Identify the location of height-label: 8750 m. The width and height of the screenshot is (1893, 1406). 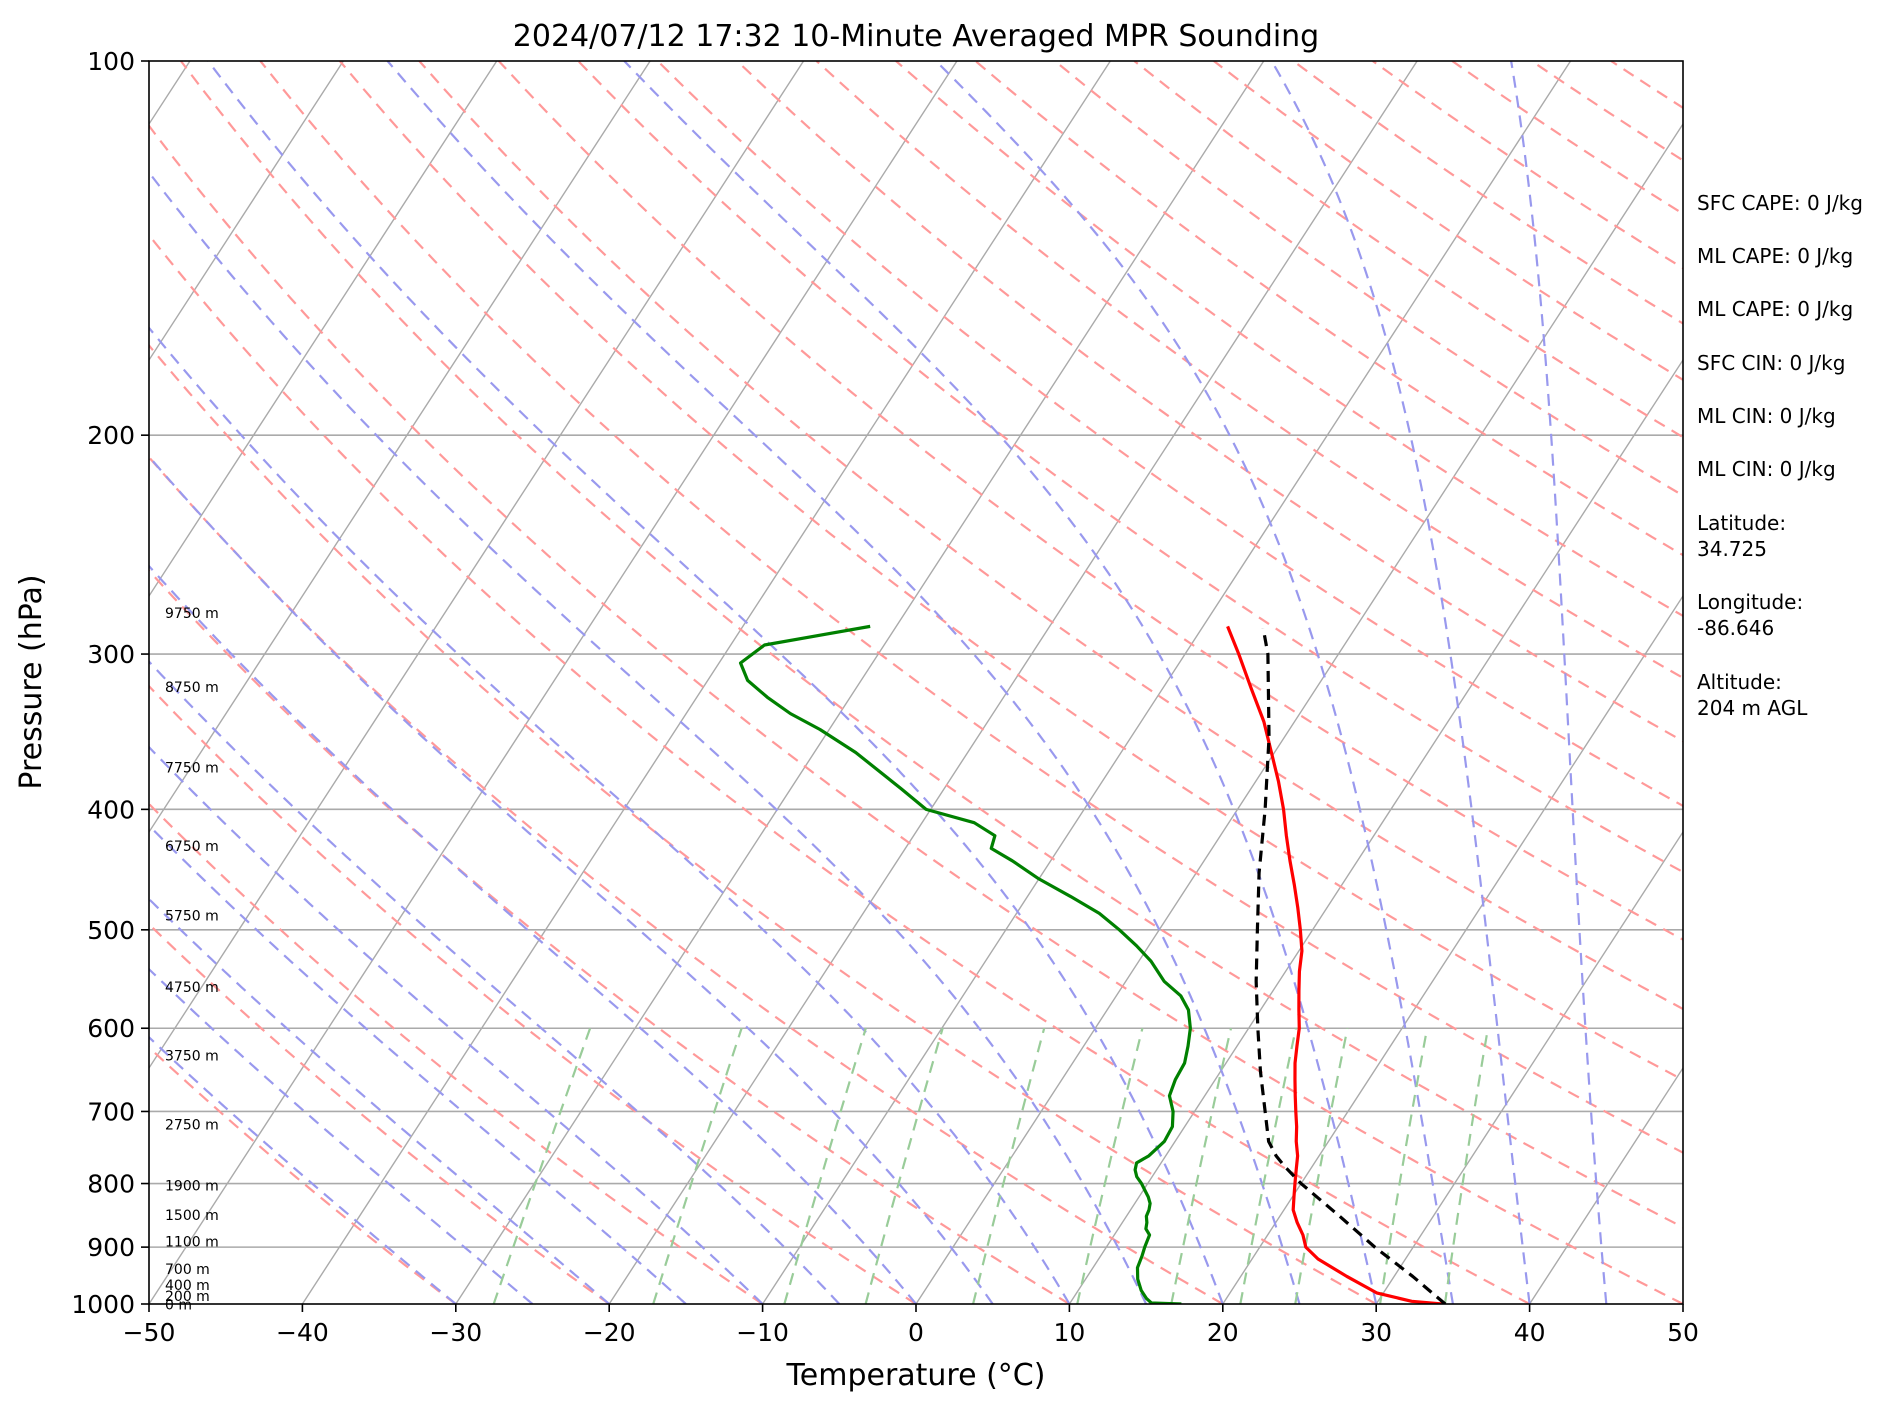
(192, 688).